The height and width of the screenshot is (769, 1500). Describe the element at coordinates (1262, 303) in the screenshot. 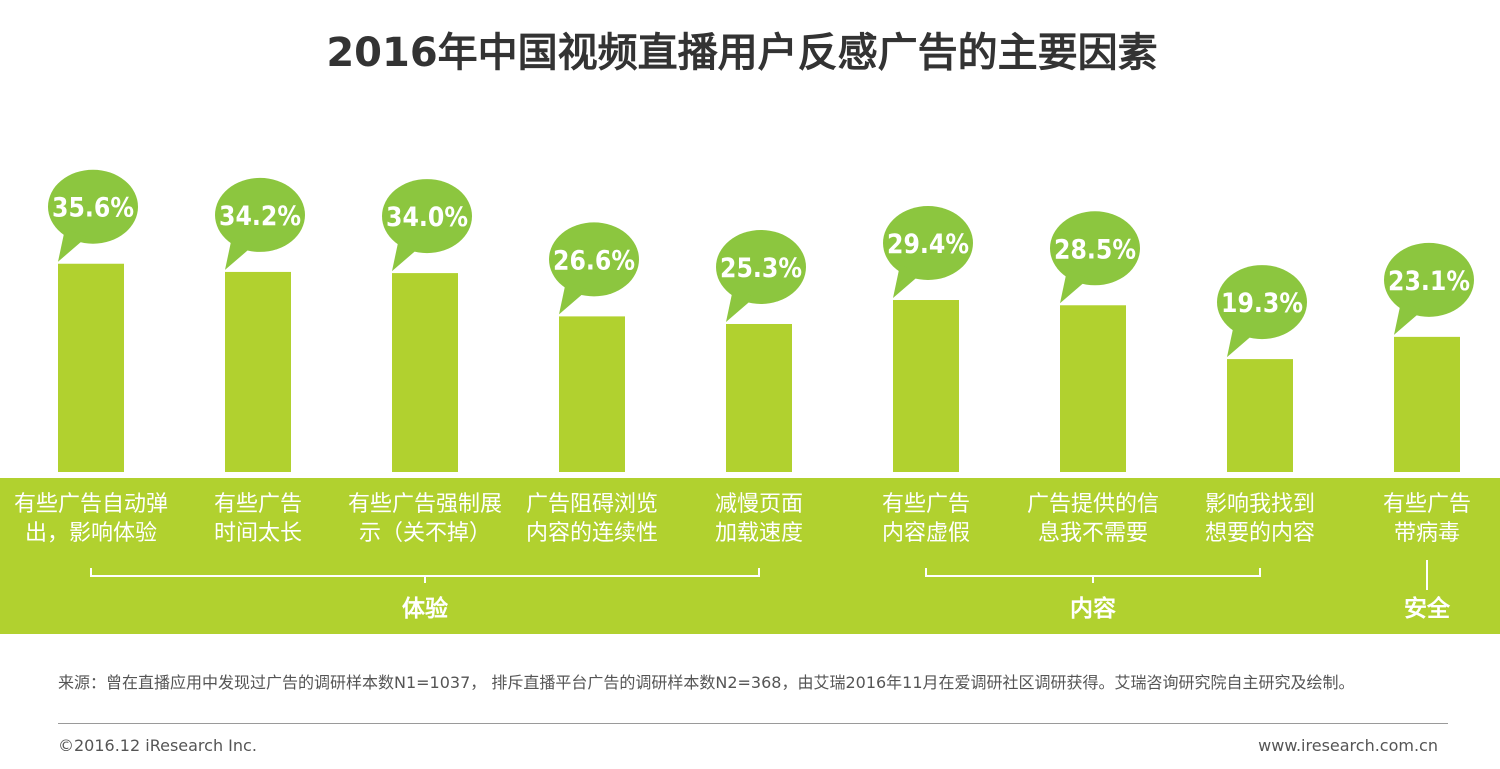

I see `data-label: 19.3%` at that location.